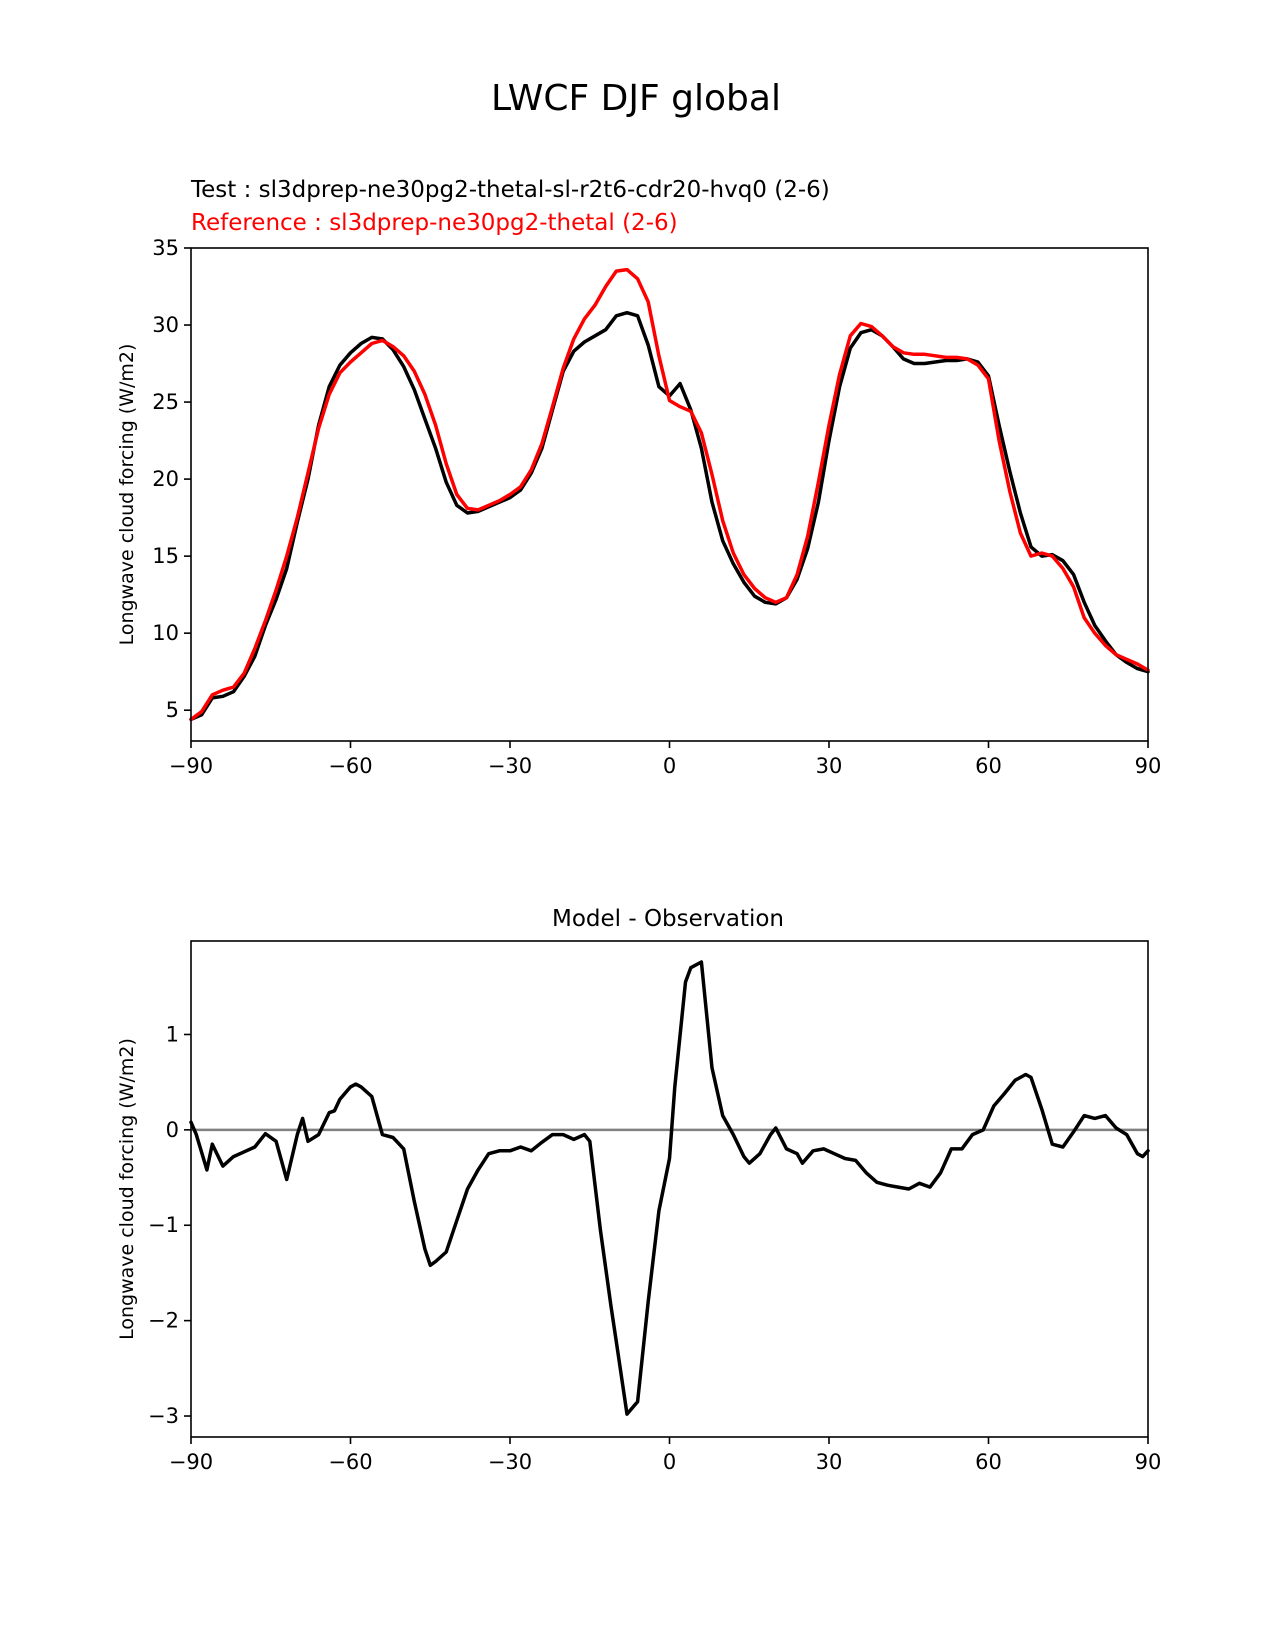 Image resolution: width=1275 pixels, height=1650 pixels. I want to click on top-x-tick-label: 0, so click(669, 766).